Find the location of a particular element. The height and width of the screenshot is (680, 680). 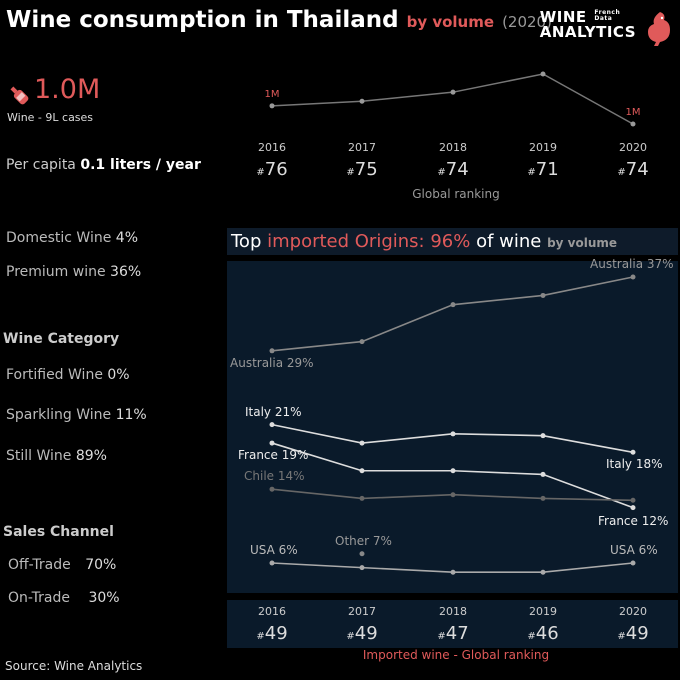

volume-point-2020 is located at coordinates (633, 124).